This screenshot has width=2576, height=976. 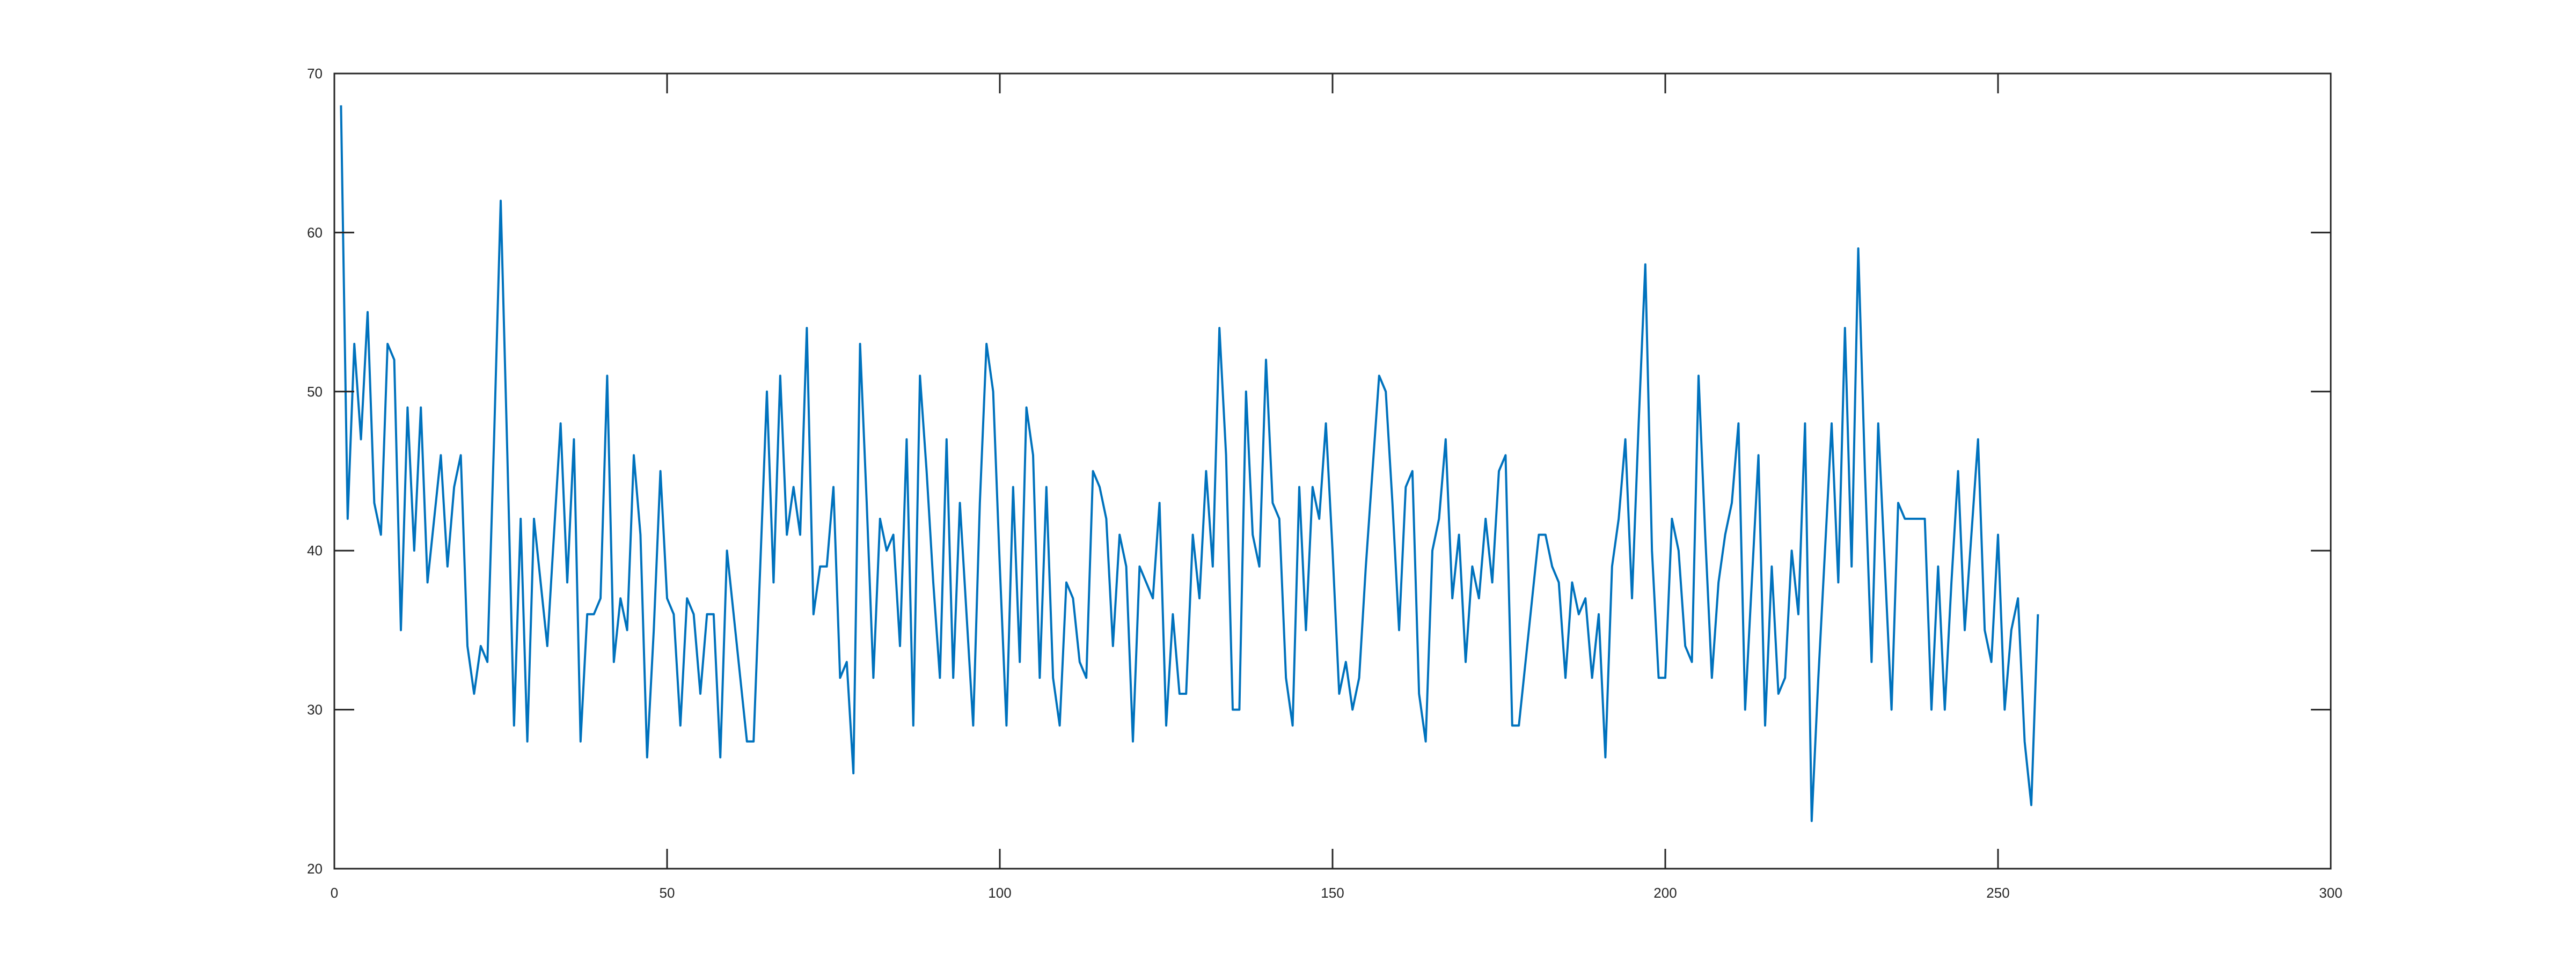 What do you see at coordinates (999, 893) in the screenshot?
I see `x-tick-label: 100` at bounding box center [999, 893].